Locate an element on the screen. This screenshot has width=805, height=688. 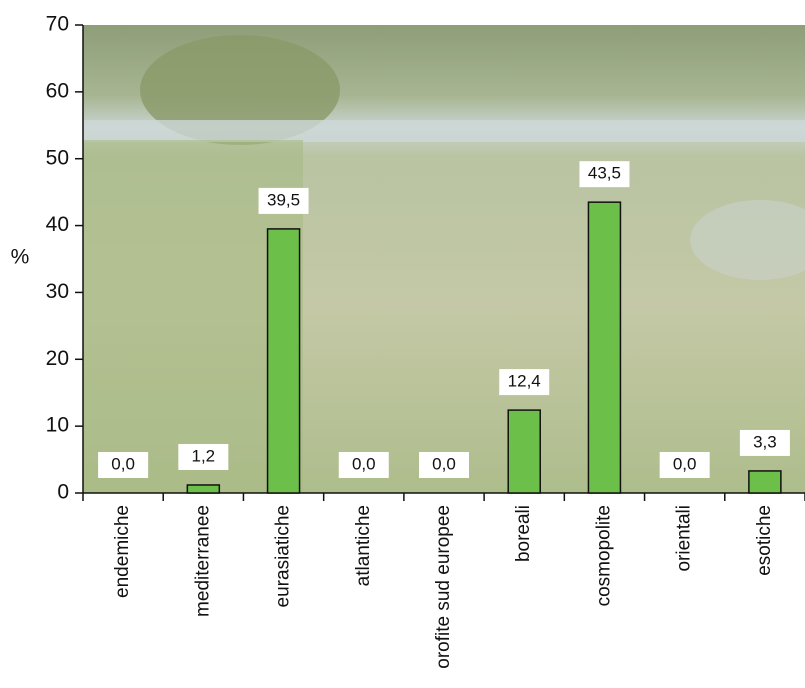
y-tick-label: 0 is located at coordinates (63, 492).